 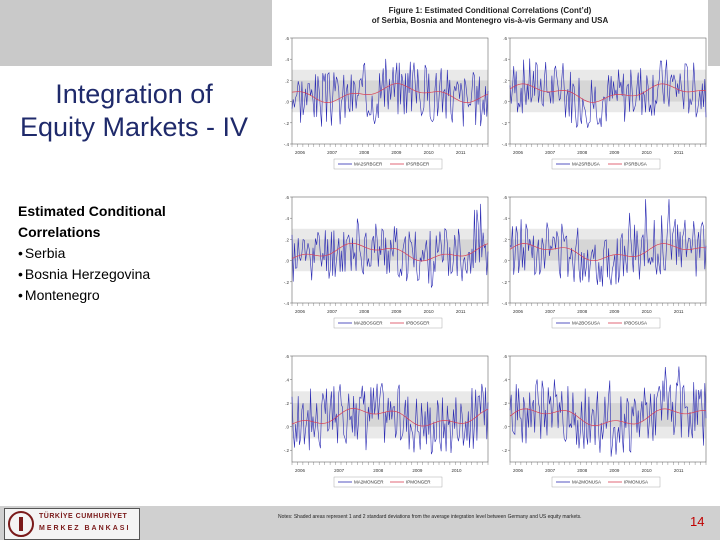 What do you see at coordinates (85, 528) in the screenshot?
I see `logo-text-line2: MERKEZ BANKASI` at bounding box center [85, 528].